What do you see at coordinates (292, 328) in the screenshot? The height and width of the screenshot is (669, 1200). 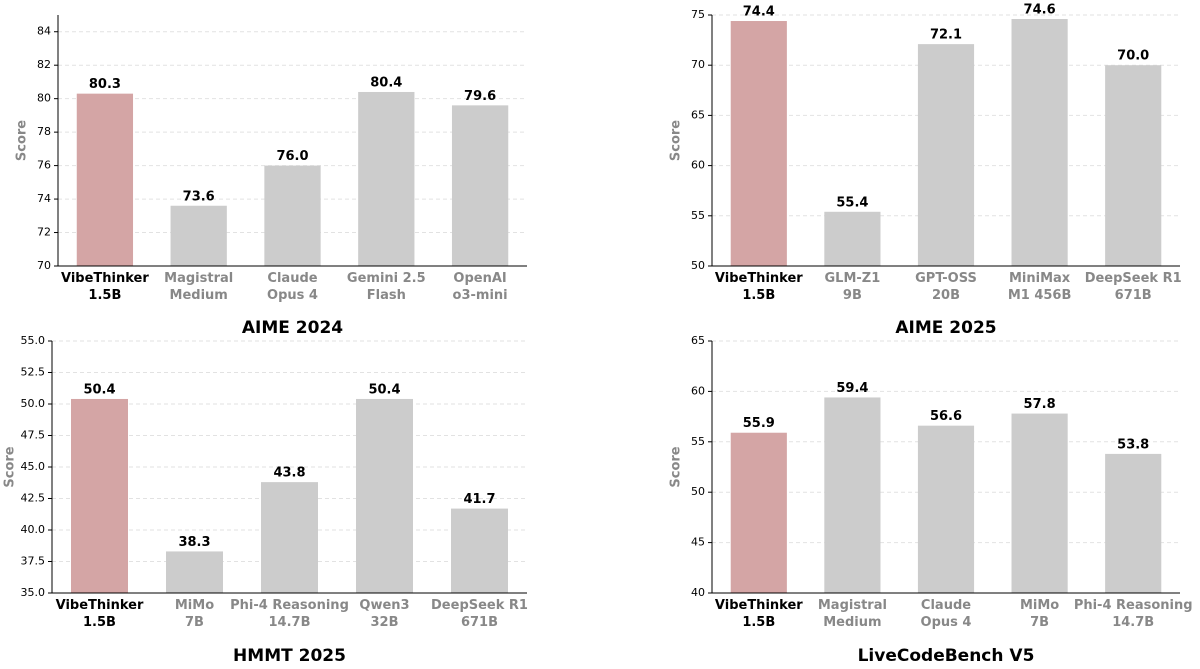 I see `chart-title: AIME 2024` at bounding box center [292, 328].